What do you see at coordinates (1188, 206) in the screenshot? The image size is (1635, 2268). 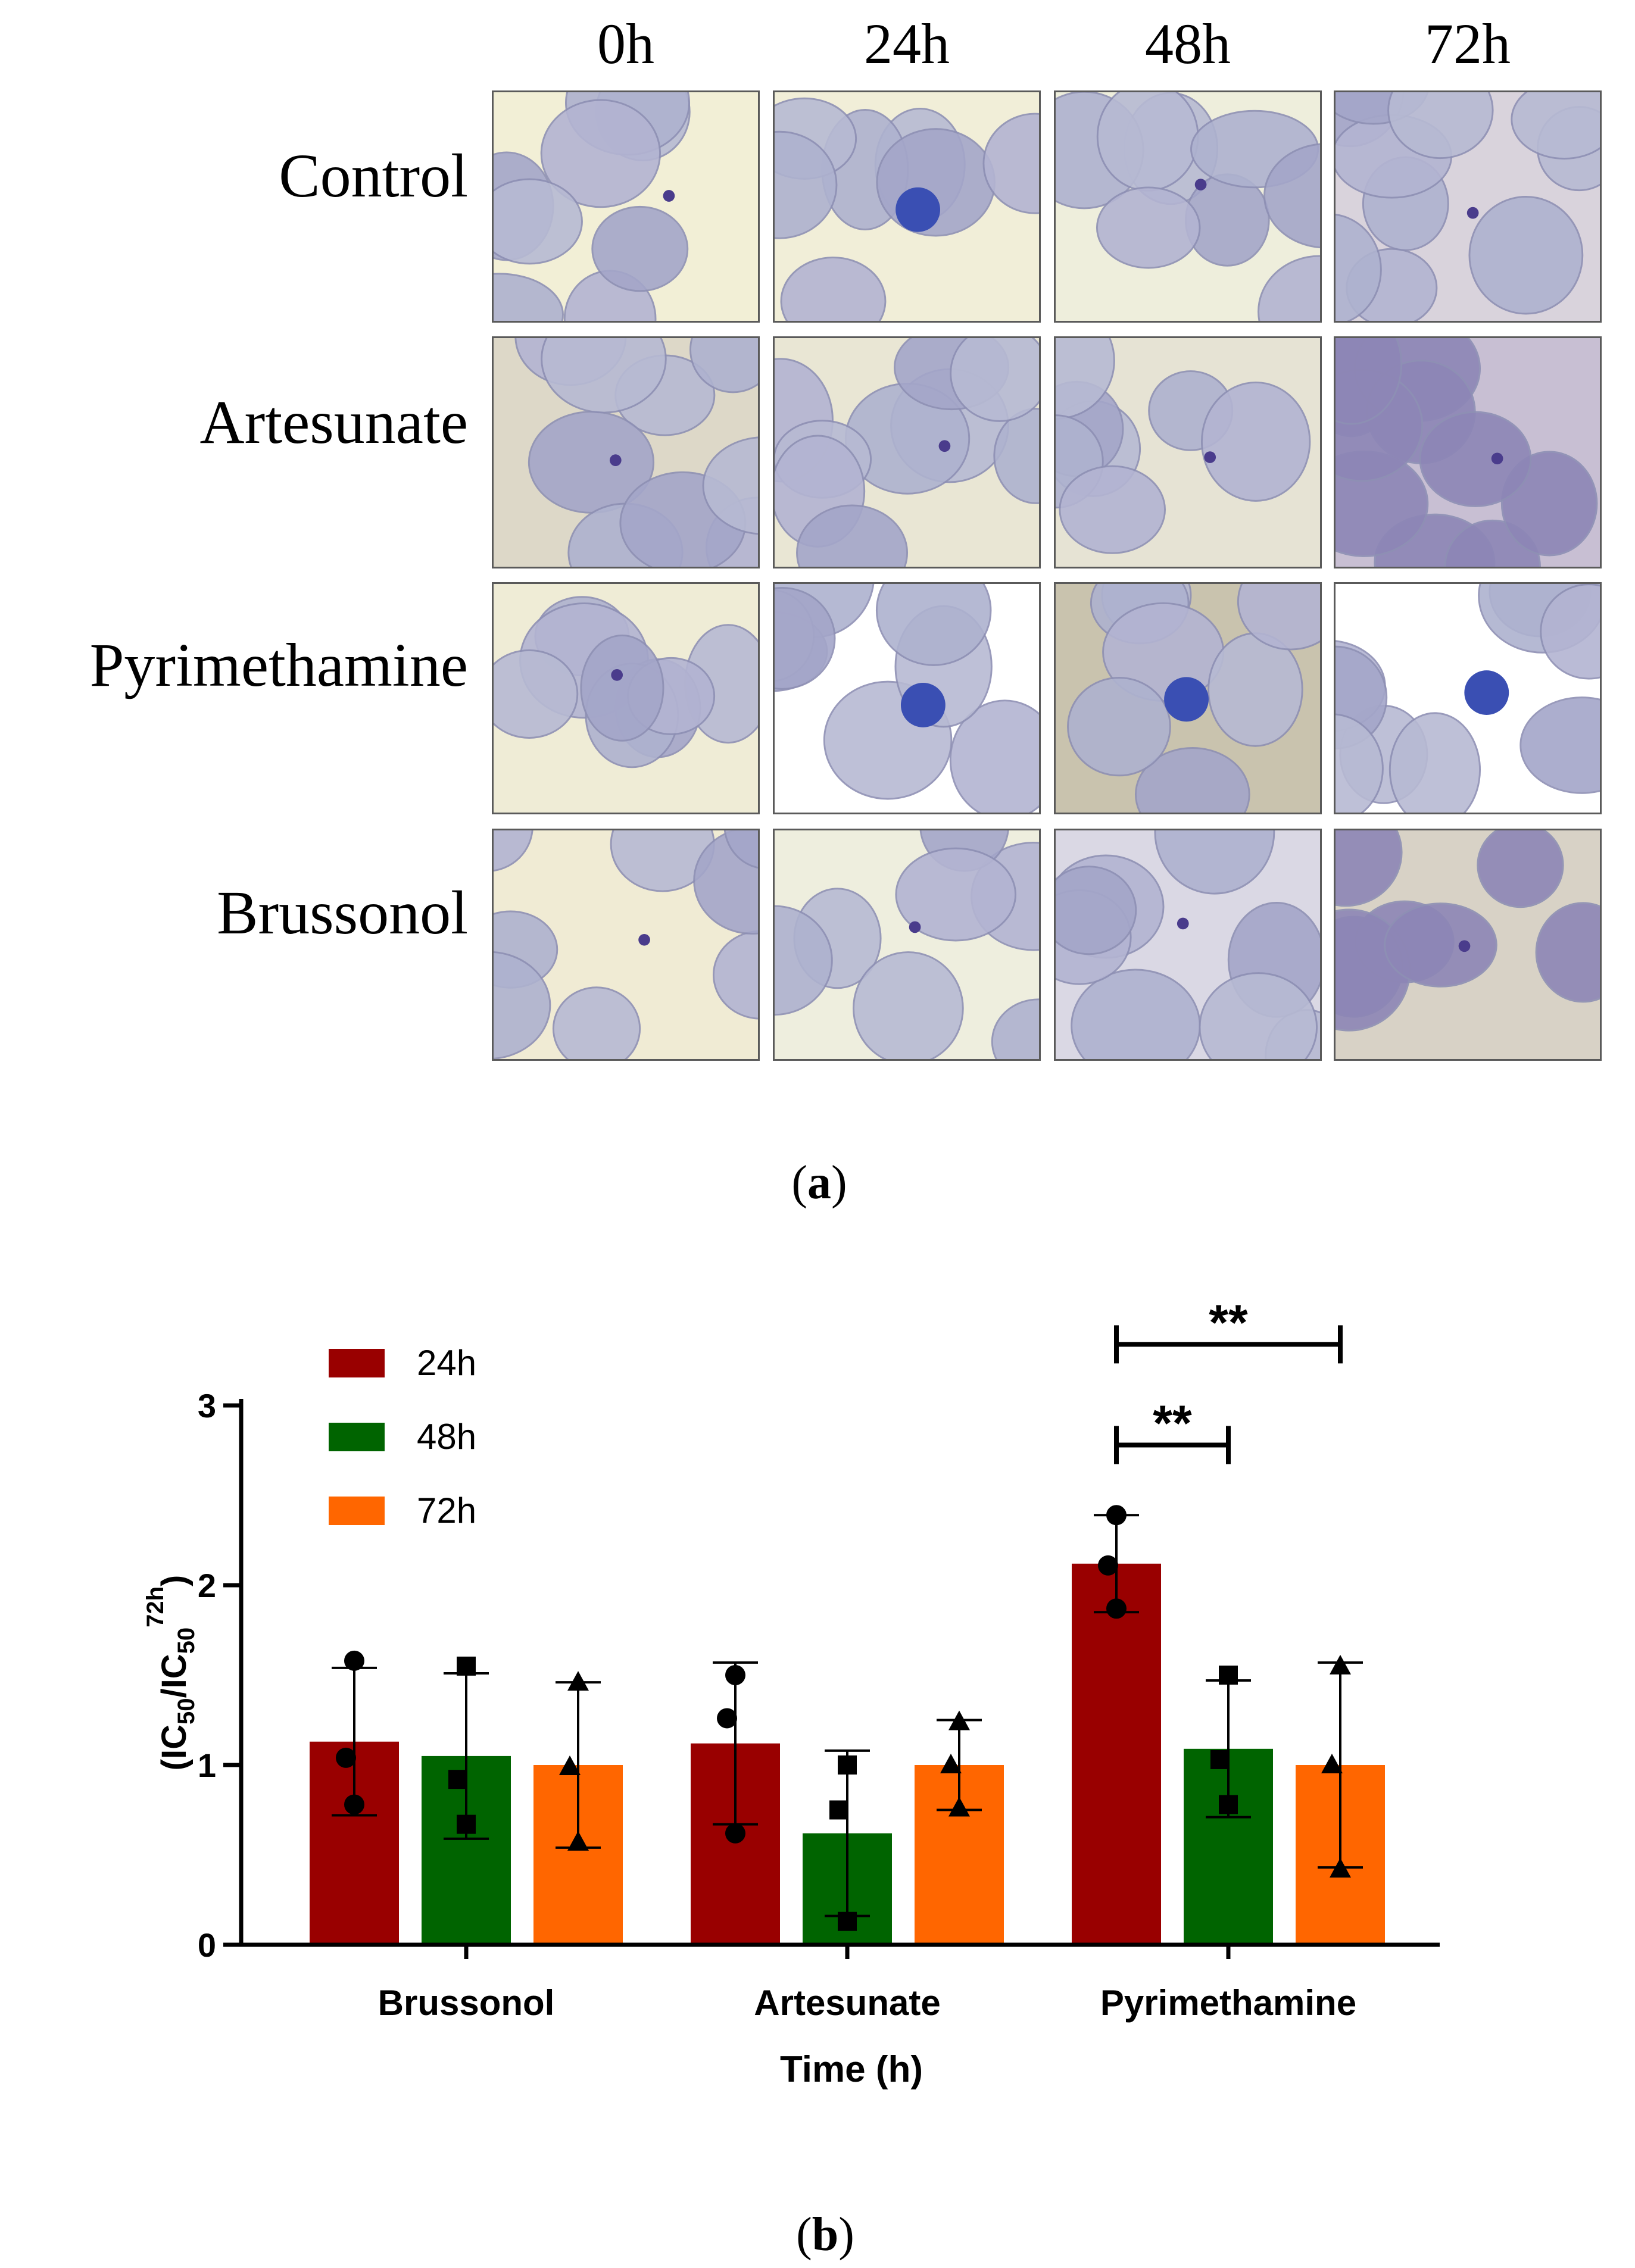 I see `micrograph-control-48h` at bounding box center [1188, 206].